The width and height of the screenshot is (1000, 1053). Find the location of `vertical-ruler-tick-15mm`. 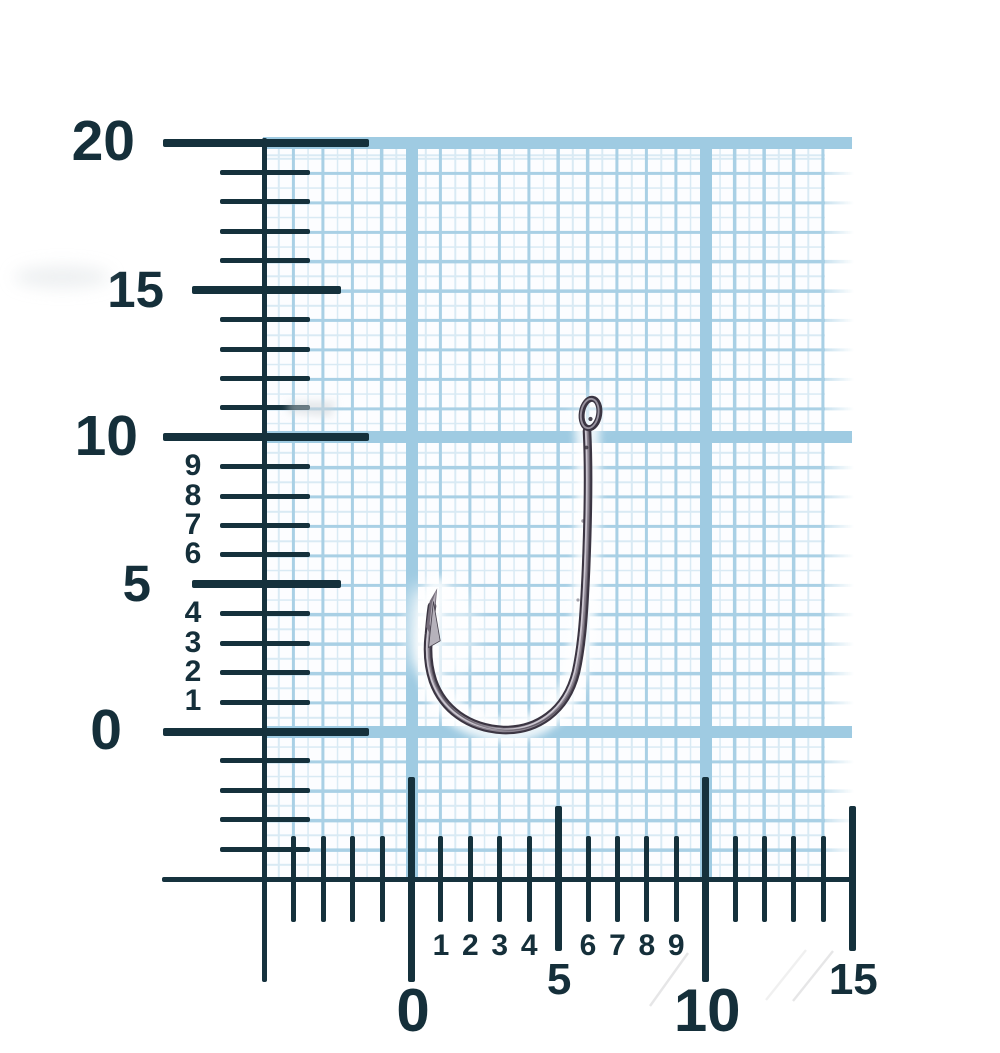

vertical-ruler-tick-15mm is located at coordinates (266, 290).